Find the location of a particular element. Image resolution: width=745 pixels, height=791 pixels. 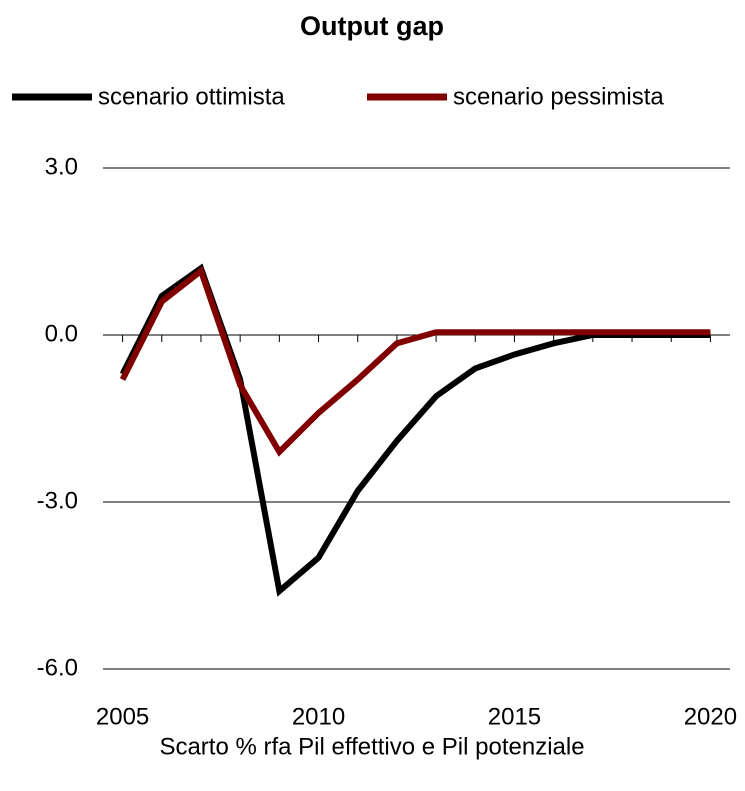

legend-label: scenario pessimista is located at coordinates (558, 96).